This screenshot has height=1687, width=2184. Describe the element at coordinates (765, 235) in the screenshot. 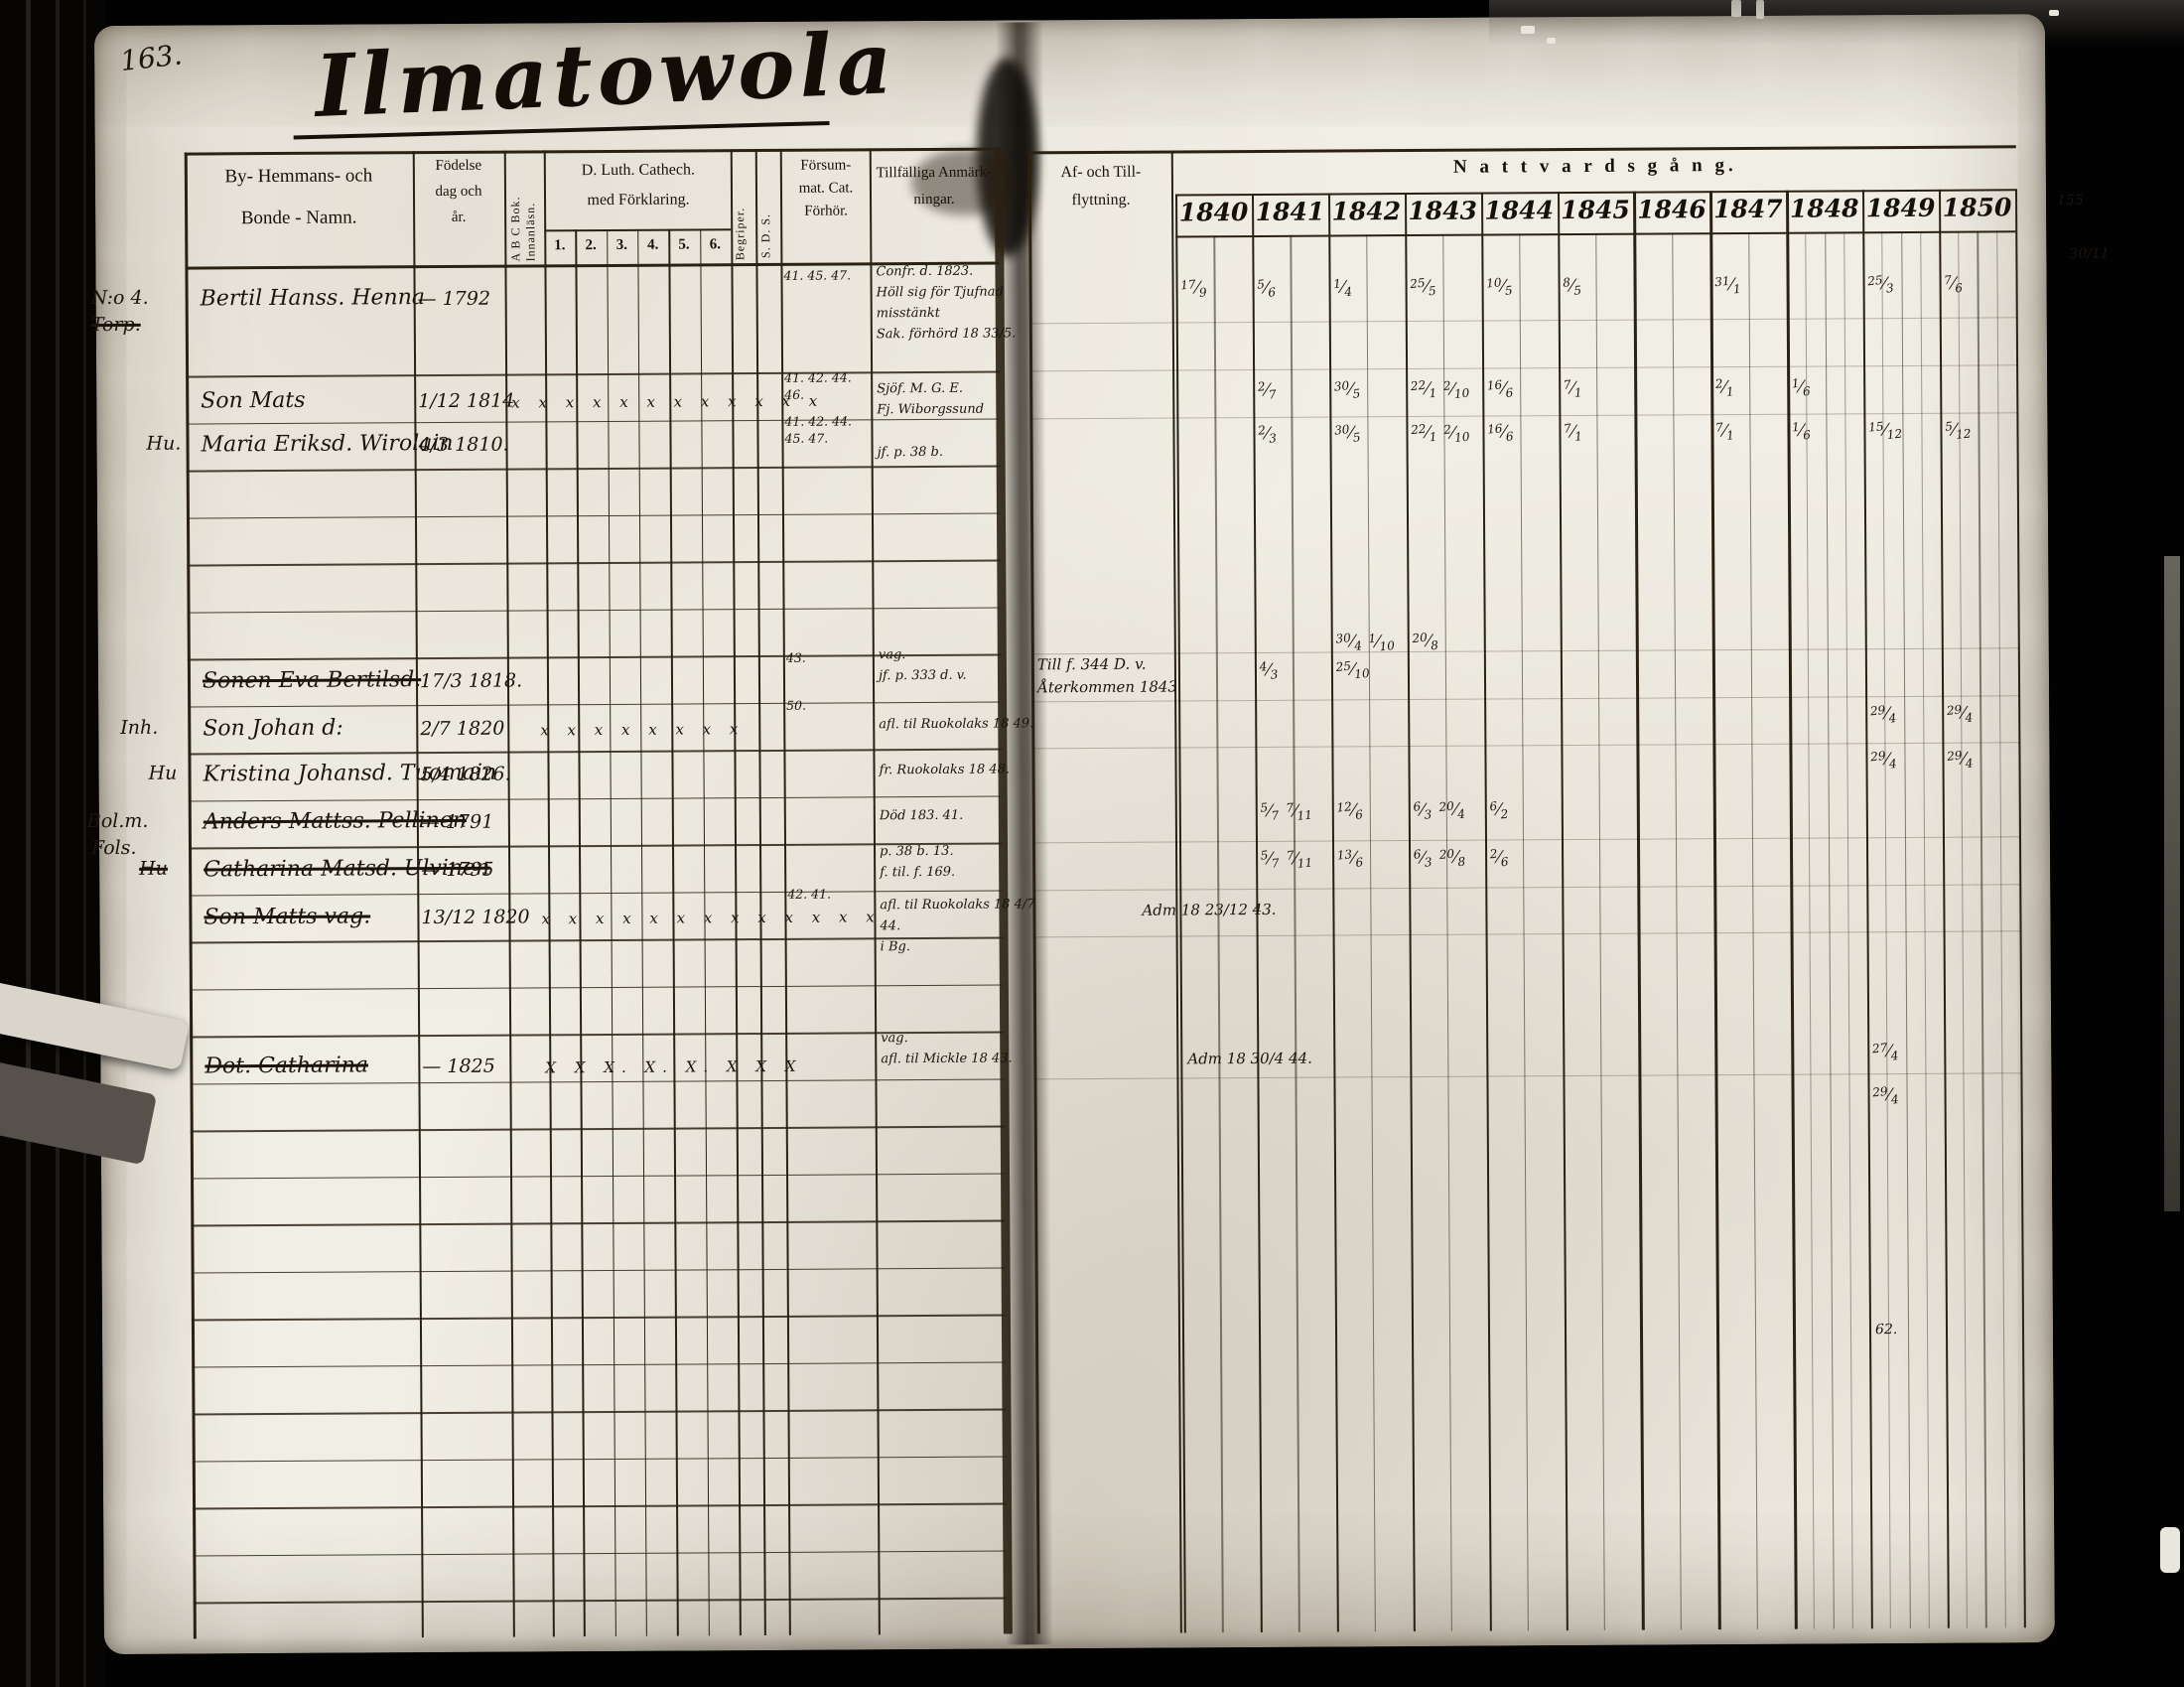

I see `col-header-sds: S. D. S.` at that location.